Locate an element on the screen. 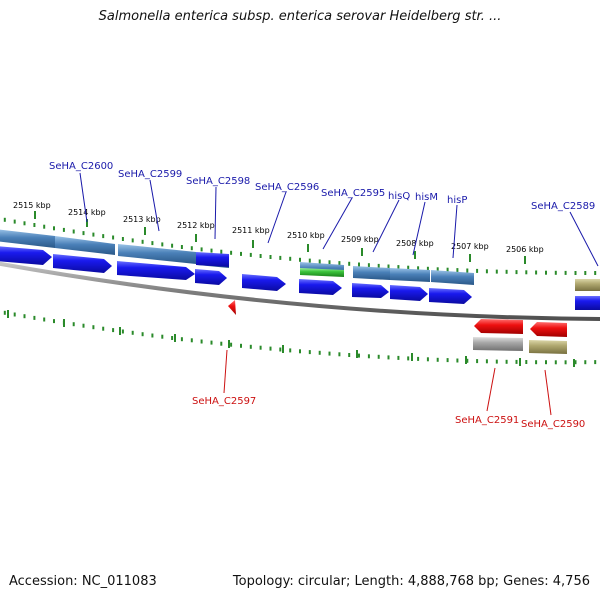 The image size is (600, 600). scale-label: 2512 kbp is located at coordinates (196, 225).